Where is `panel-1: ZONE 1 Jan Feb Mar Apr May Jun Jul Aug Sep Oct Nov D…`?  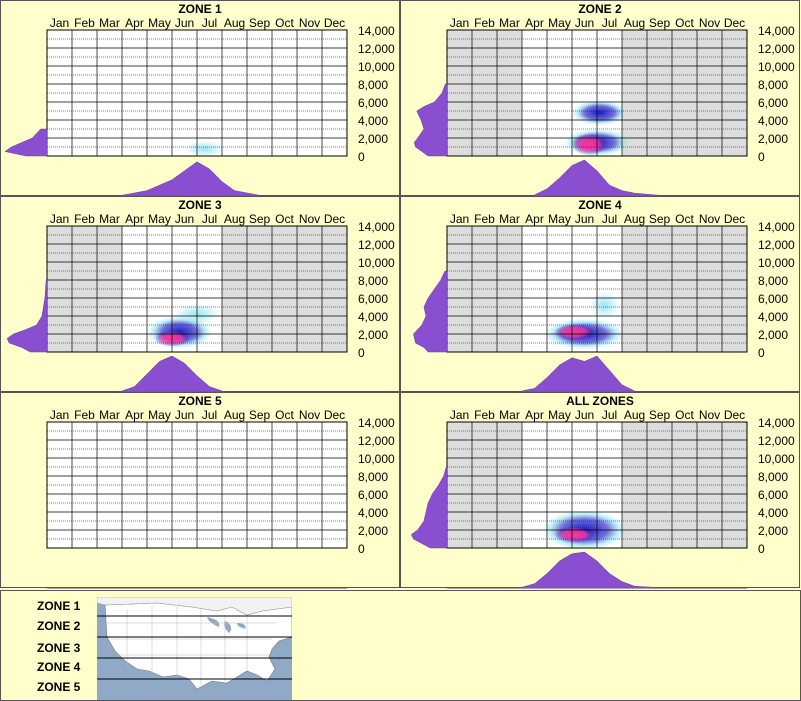
panel-1: ZONE 1 Jan Feb Mar Apr May Jun Jul Aug Sep Oct Nov D… is located at coordinates (200, 98).